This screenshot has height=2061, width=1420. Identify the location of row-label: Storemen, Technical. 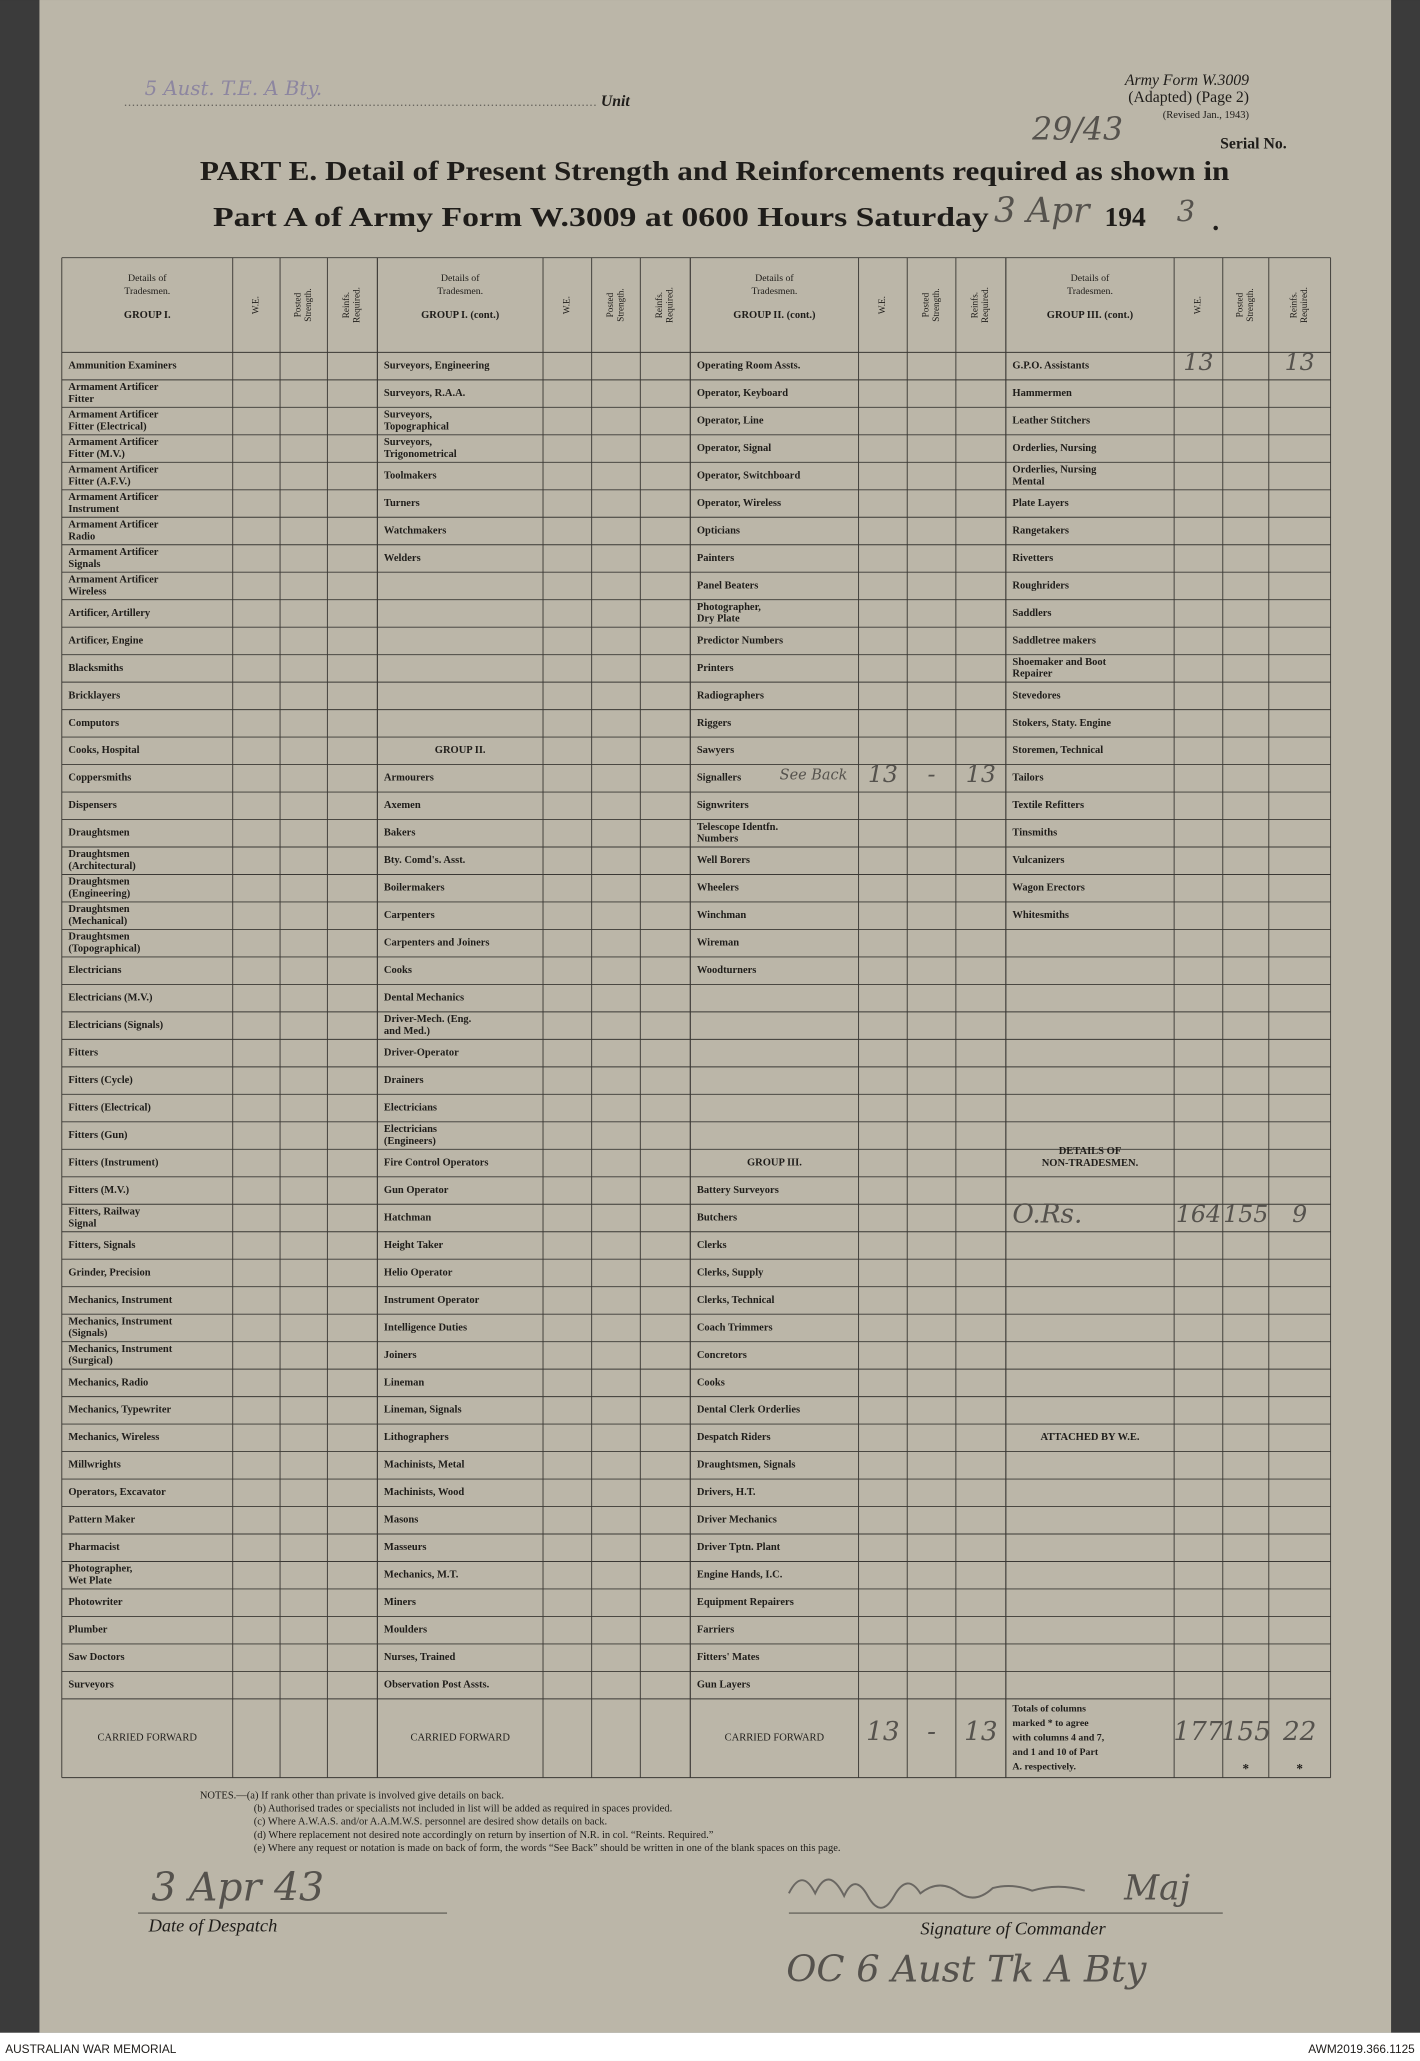
(1057, 750).